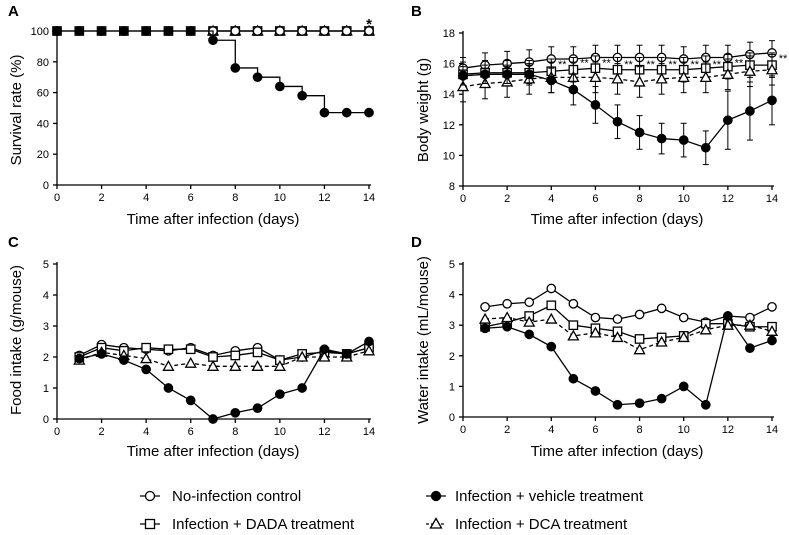  Describe the element at coordinates (369, 24) in the screenshot. I see `annotation-a-0: *` at that location.